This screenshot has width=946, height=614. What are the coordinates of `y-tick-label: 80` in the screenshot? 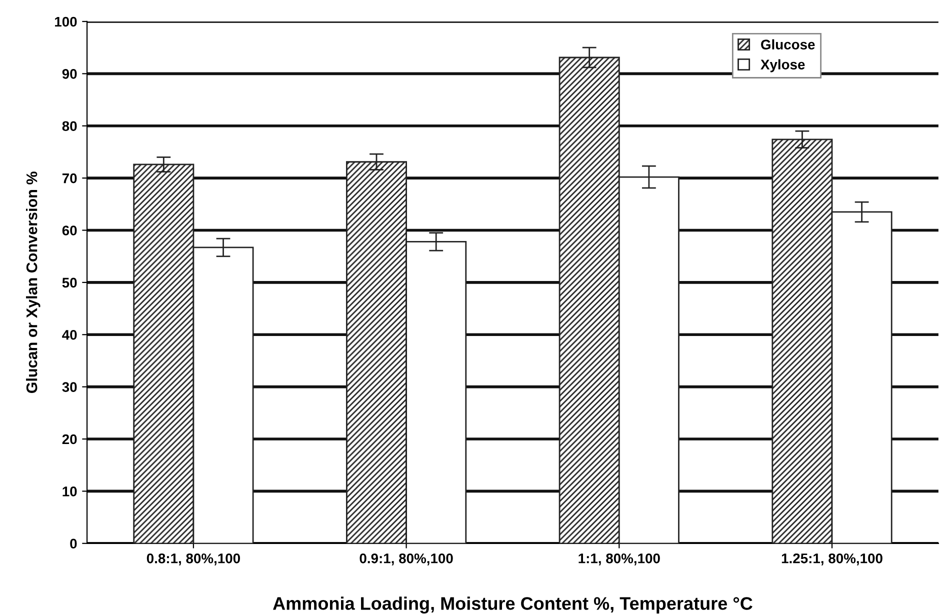 It's located at (69, 126).